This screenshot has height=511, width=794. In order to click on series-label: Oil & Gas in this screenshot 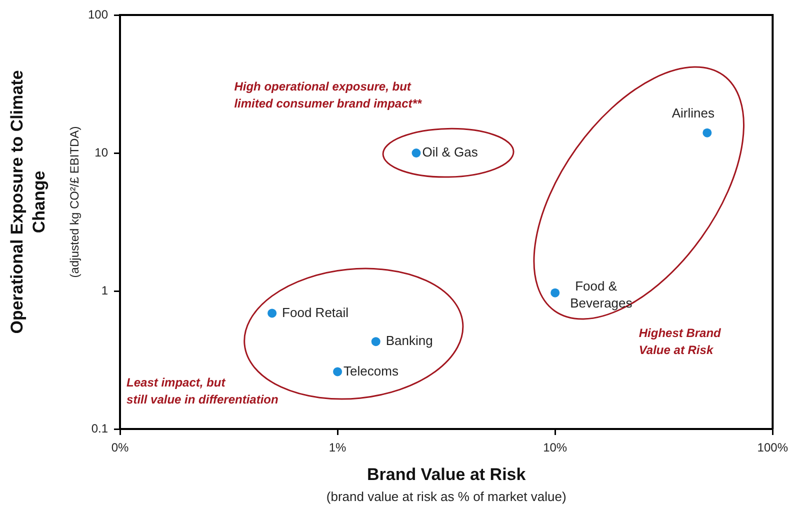, I will do `click(450, 152)`.